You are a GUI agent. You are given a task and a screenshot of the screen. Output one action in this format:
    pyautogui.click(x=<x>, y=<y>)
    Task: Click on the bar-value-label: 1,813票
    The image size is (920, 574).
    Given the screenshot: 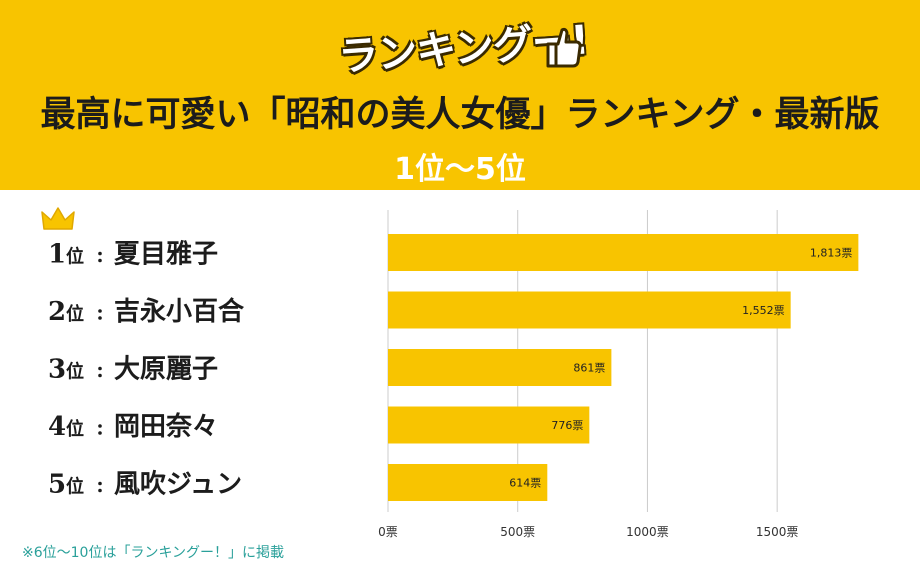 What is the action you would take?
    pyautogui.click(x=831, y=253)
    